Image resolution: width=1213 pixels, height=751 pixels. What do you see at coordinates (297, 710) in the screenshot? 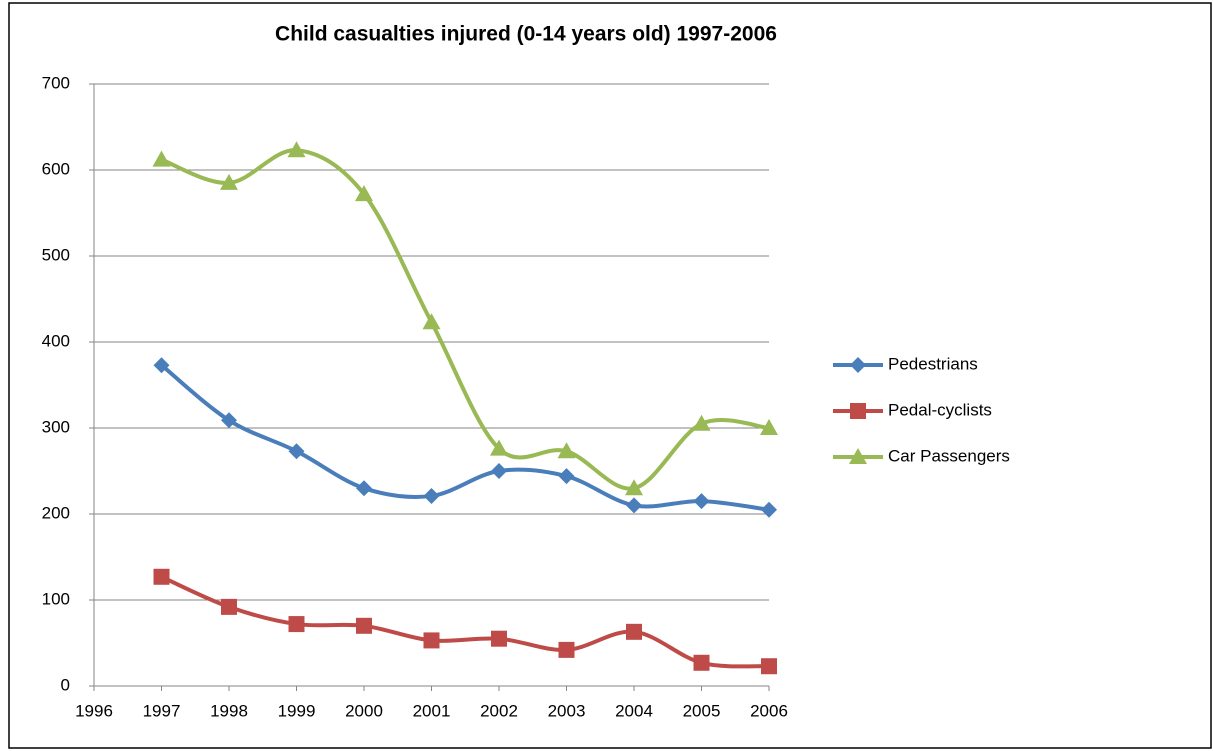
I see `x-tick-label: 1999` at bounding box center [297, 710].